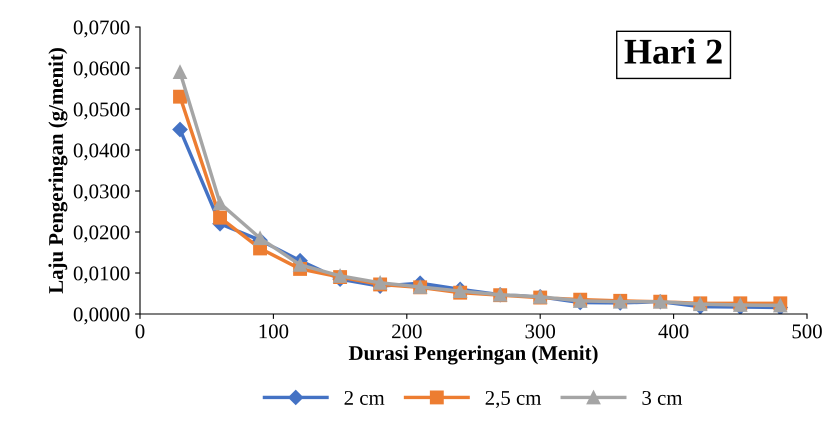 The width and height of the screenshot is (829, 426). Describe the element at coordinates (662, 397) in the screenshot. I see `legend-label: 3 cm` at that location.